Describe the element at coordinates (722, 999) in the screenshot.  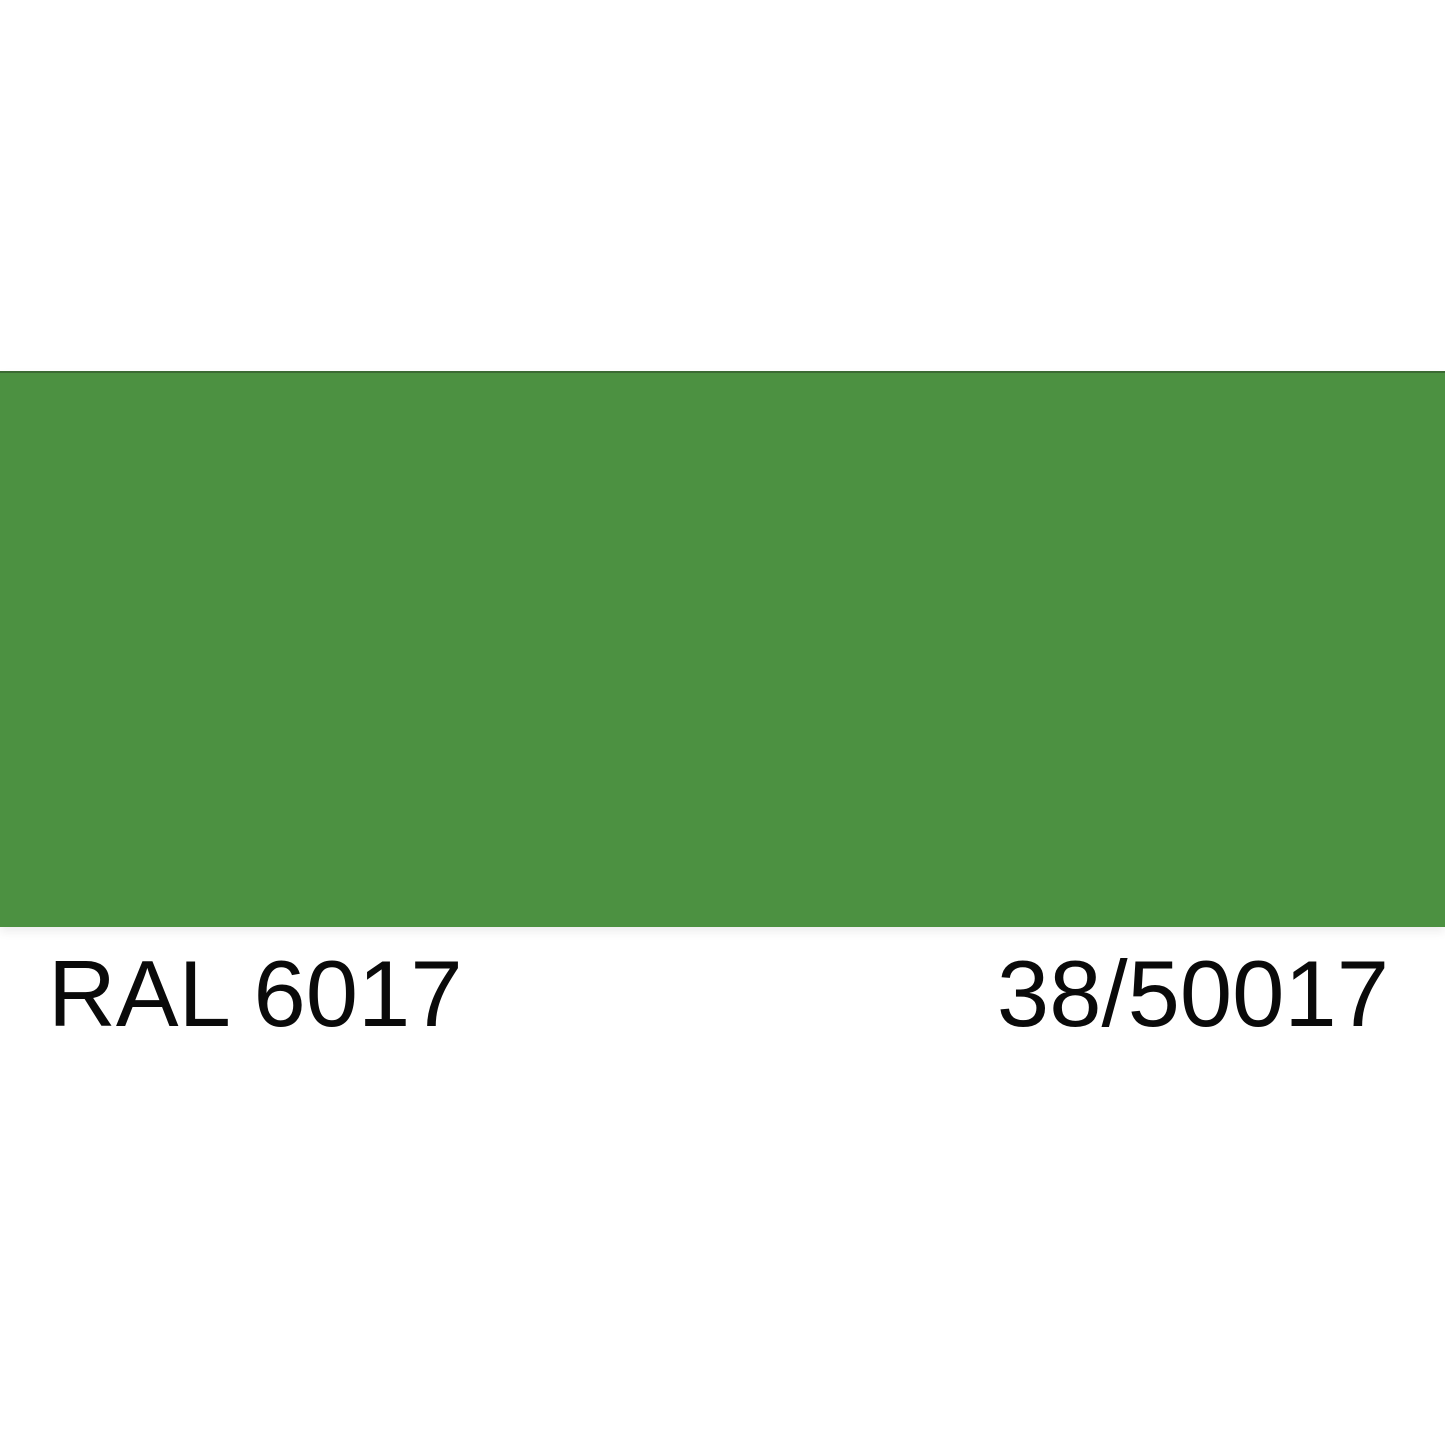
I see `swatch-labels-row: RAL 6017 38/50017` at that location.